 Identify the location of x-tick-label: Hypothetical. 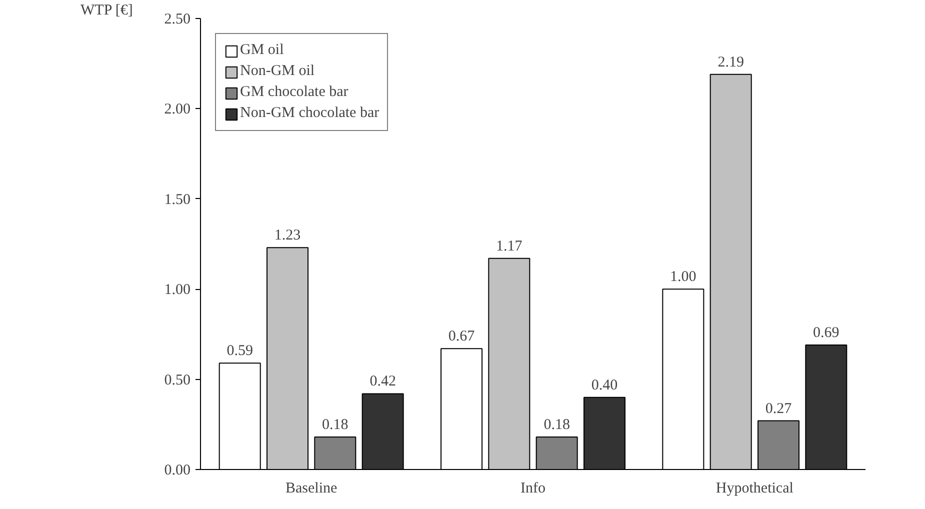
(755, 488).